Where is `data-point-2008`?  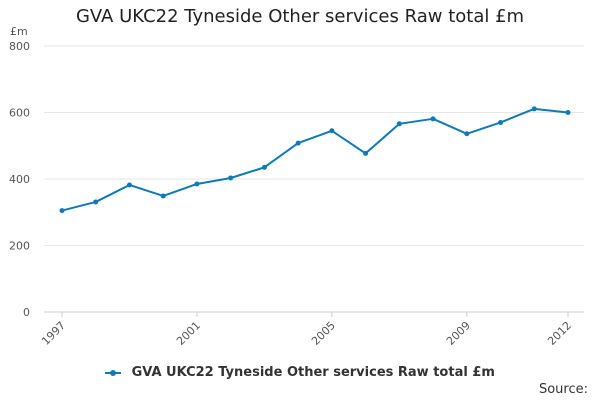
data-point-2008 is located at coordinates (433, 119).